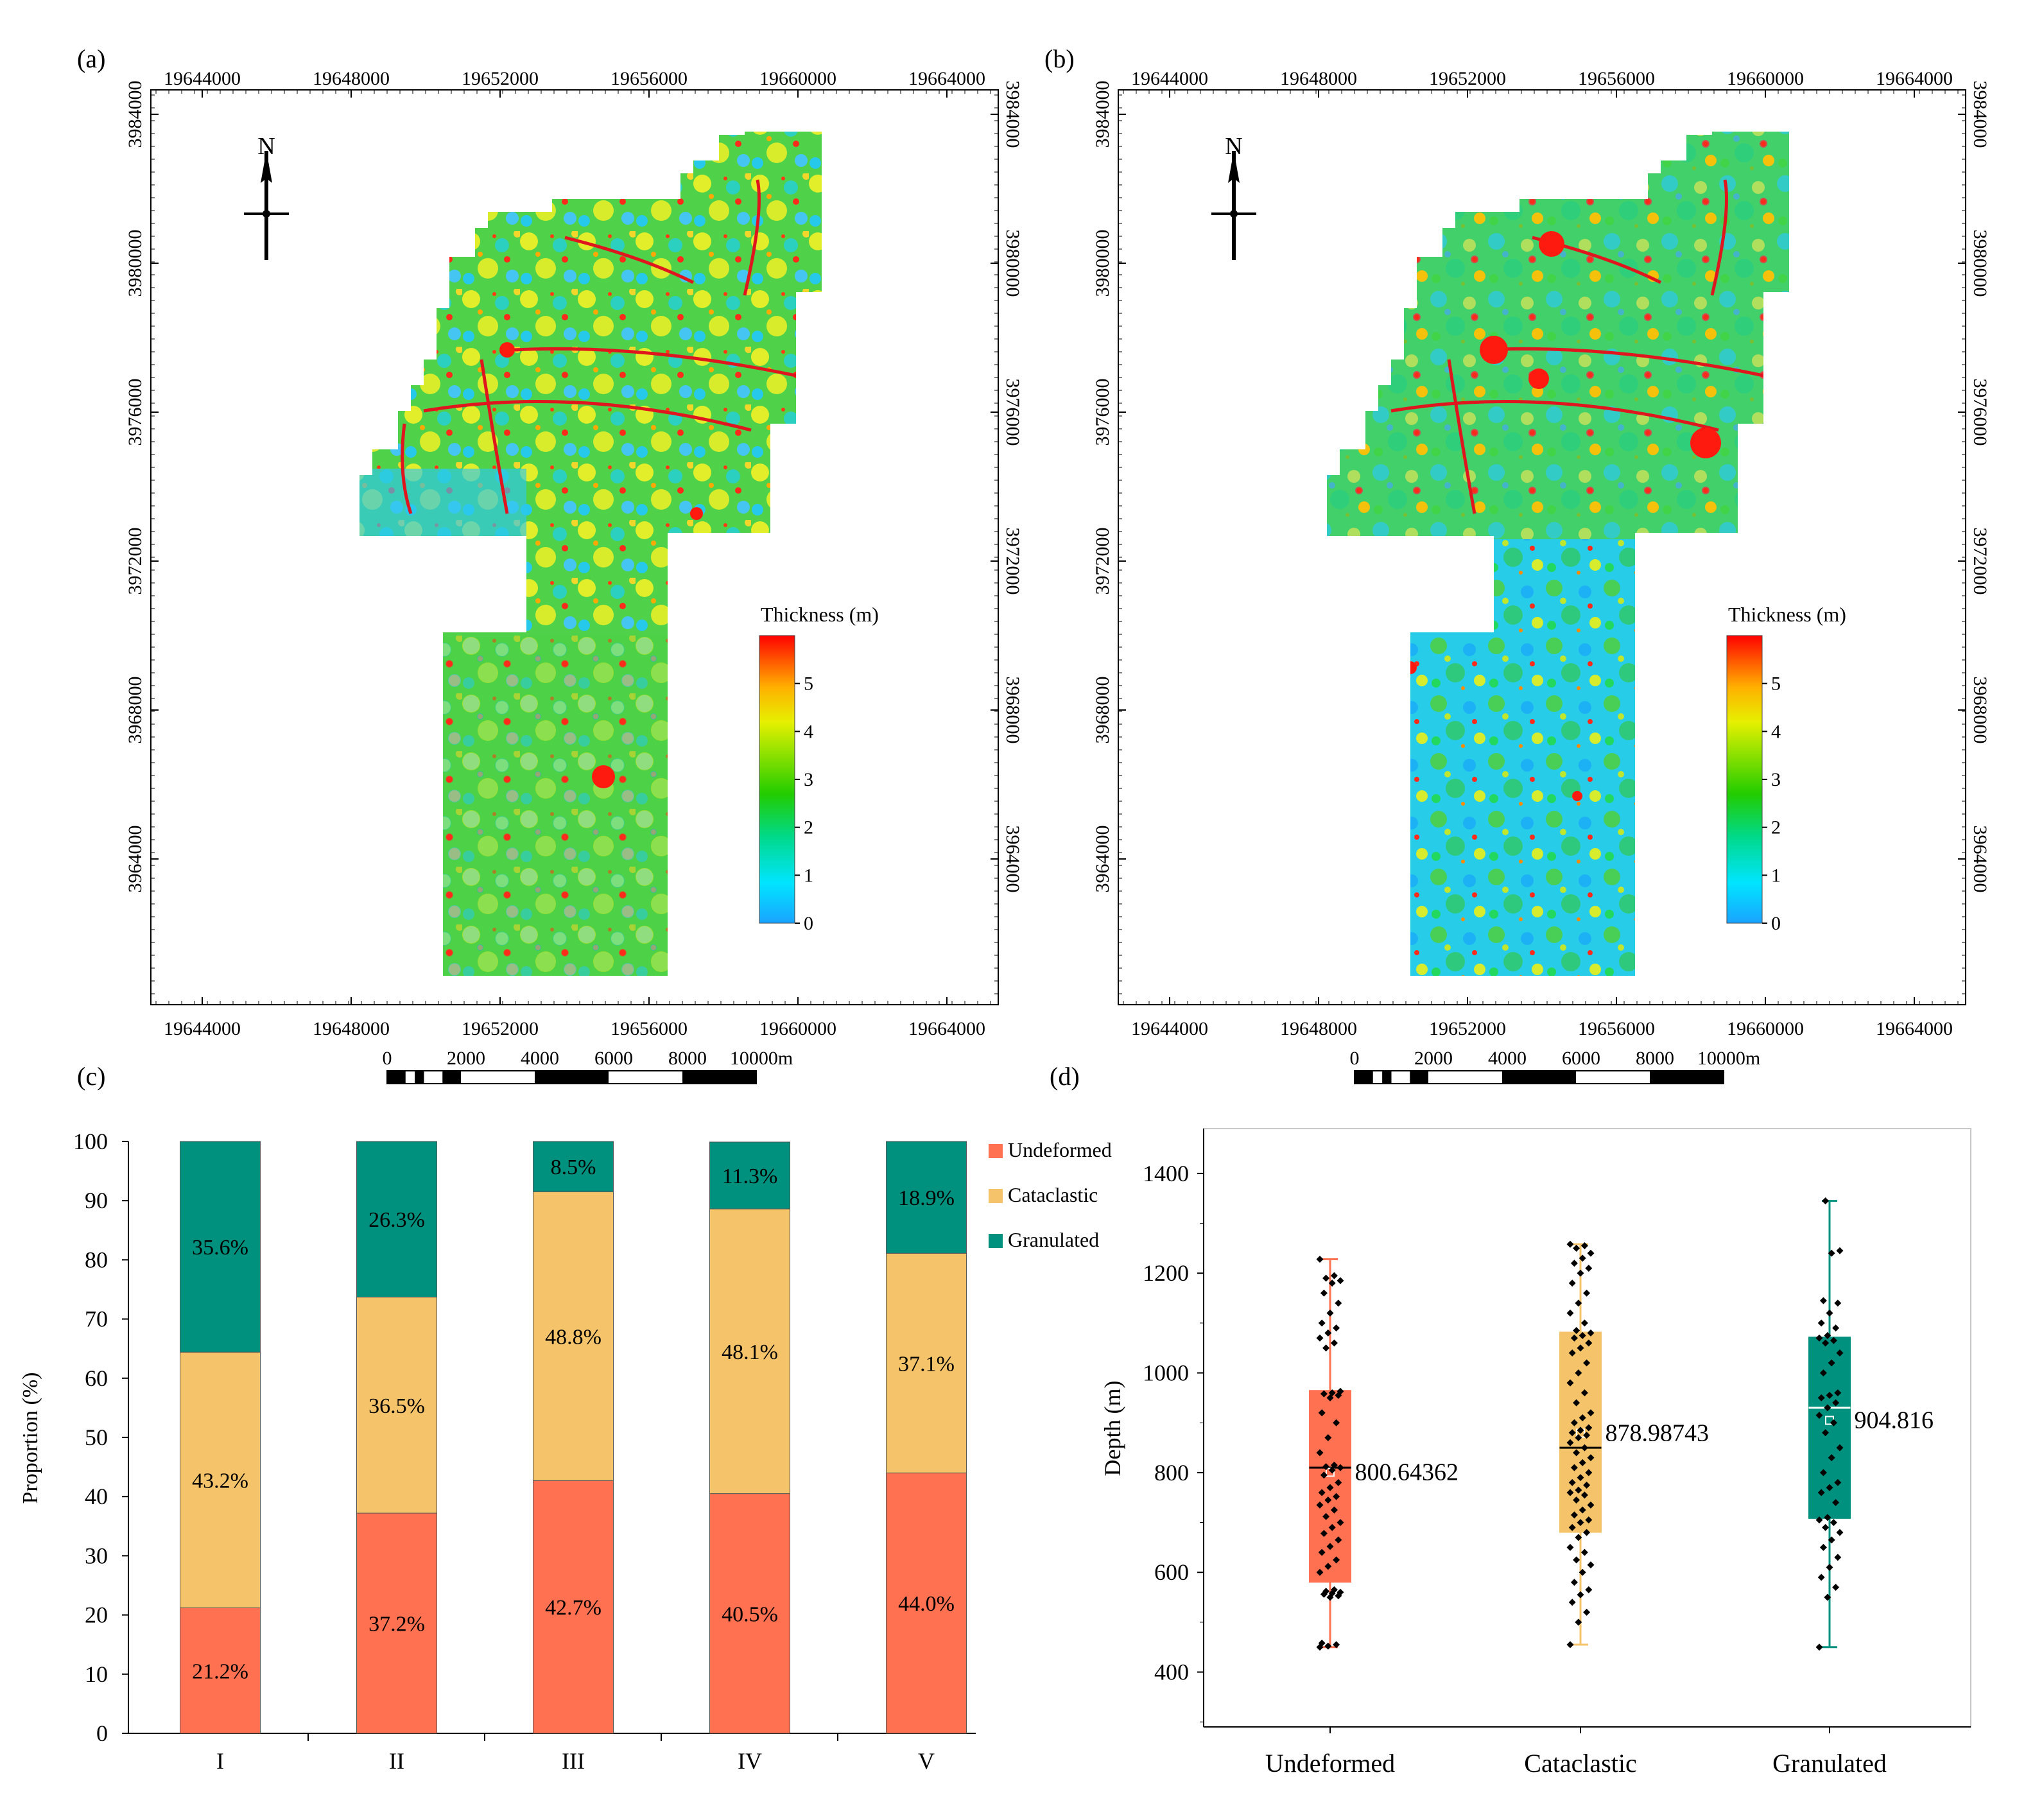 The image size is (2017, 1820). I want to click on bar-data-label: 26.3%, so click(396, 1220).